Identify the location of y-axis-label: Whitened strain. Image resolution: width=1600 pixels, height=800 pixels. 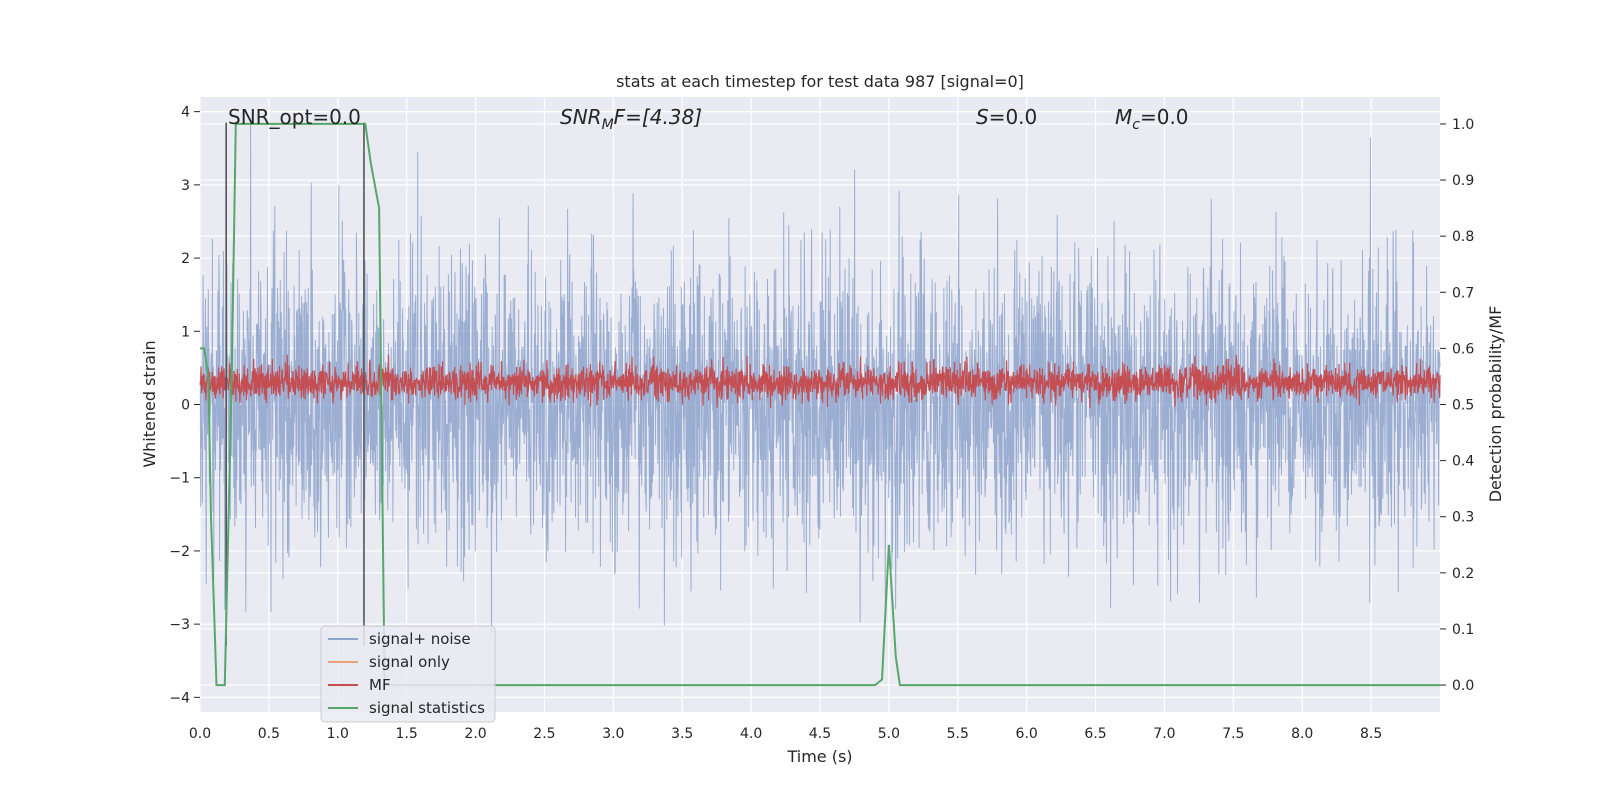
(149, 403).